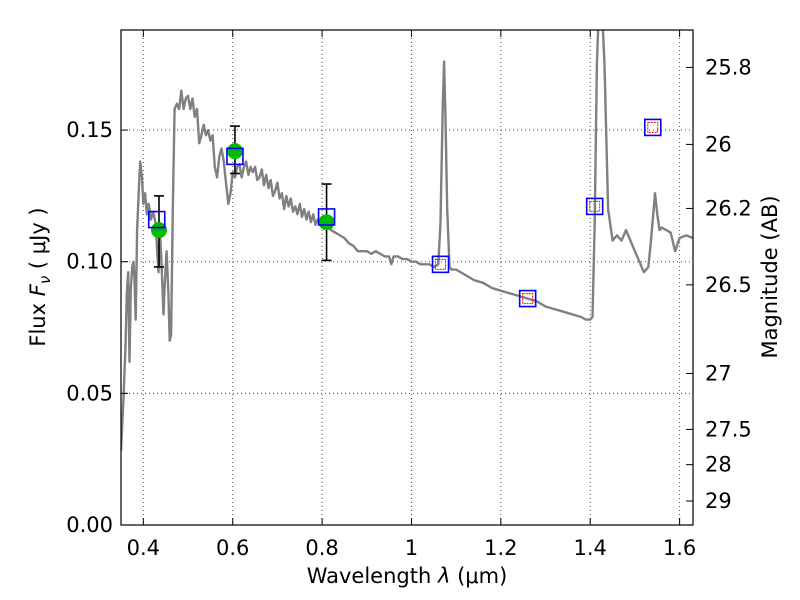 The height and width of the screenshot is (600, 800). What do you see at coordinates (770, 276) in the screenshot?
I see `y2-axis-label: Magnitude (AB)` at bounding box center [770, 276].